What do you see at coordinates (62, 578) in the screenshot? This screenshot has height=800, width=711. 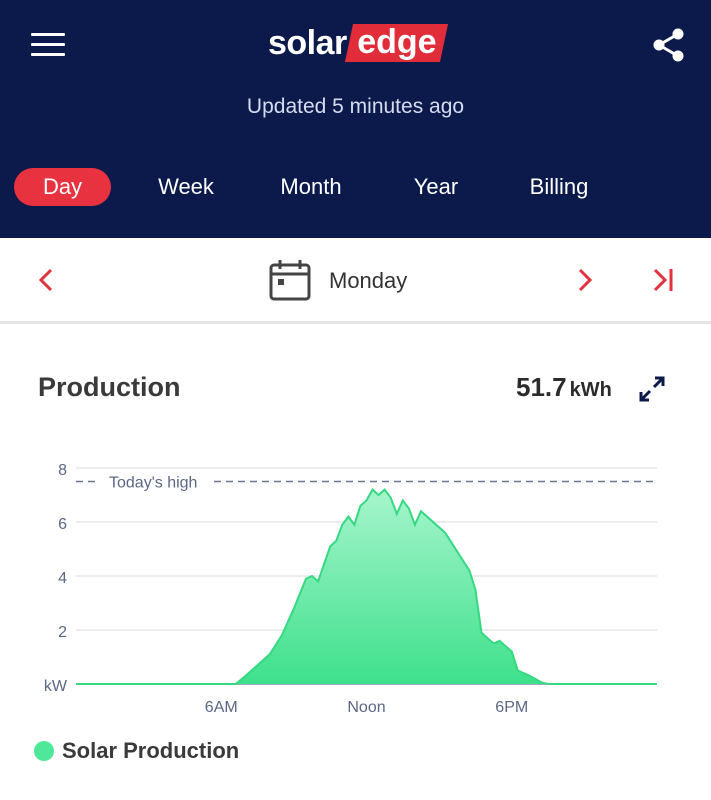 I see `y-tick-label: 4` at bounding box center [62, 578].